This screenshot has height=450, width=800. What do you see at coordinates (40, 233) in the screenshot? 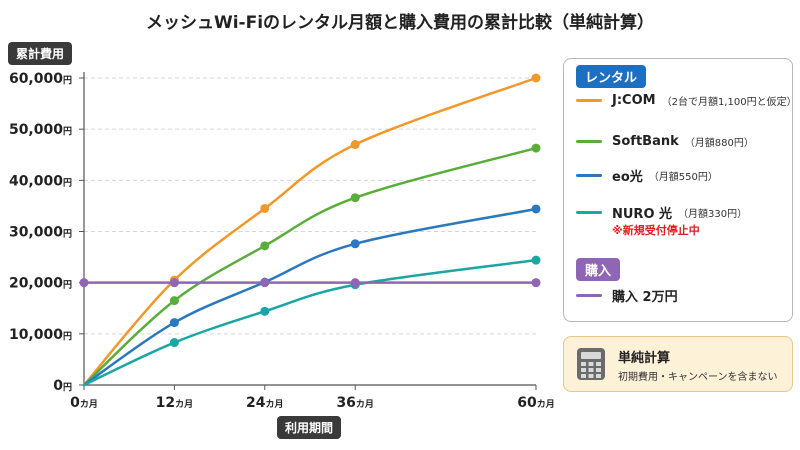
I see `y-tick-label: 30,000円` at bounding box center [40, 233].